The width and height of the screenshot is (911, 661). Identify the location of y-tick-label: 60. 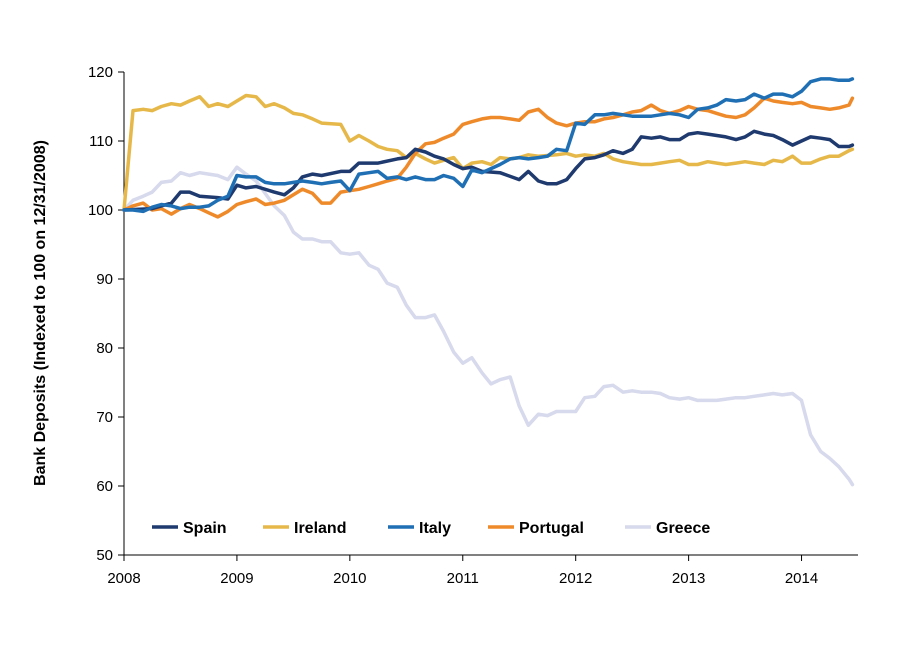
(104, 486).